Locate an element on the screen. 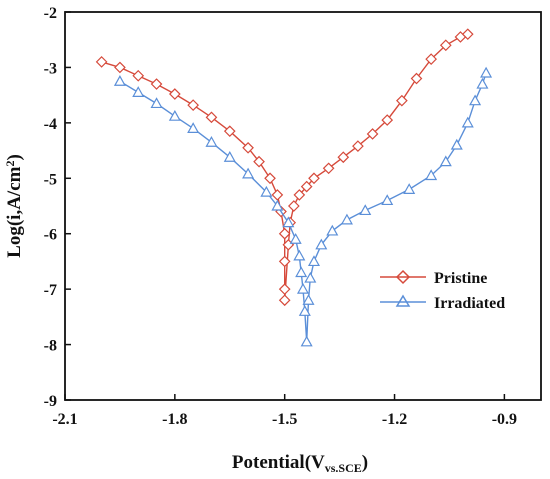 The image size is (550, 479). x-tick-label: -1.2 is located at coordinates (394, 419).